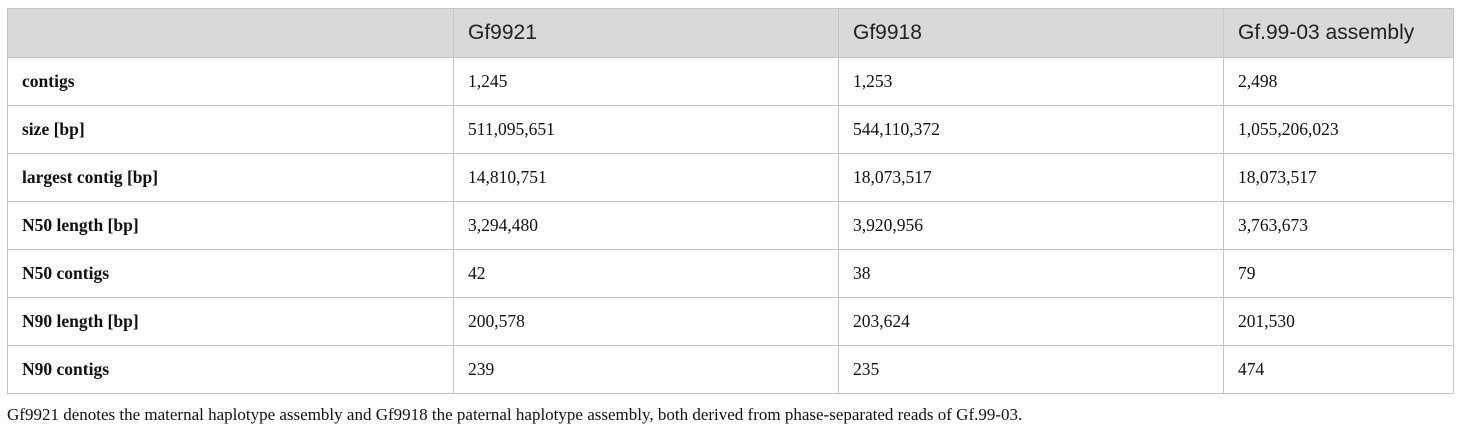 The image size is (1460, 435). I want to click on table-row: N50 contigs 42 38 79, so click(730, 273).